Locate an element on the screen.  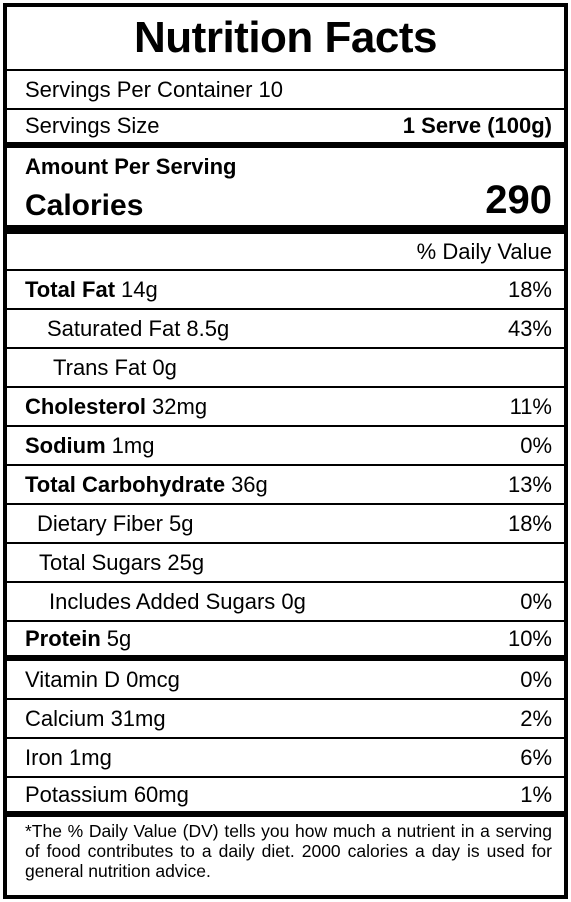
daily-value-header: % Daily Value is located at coordinates (285, 252).